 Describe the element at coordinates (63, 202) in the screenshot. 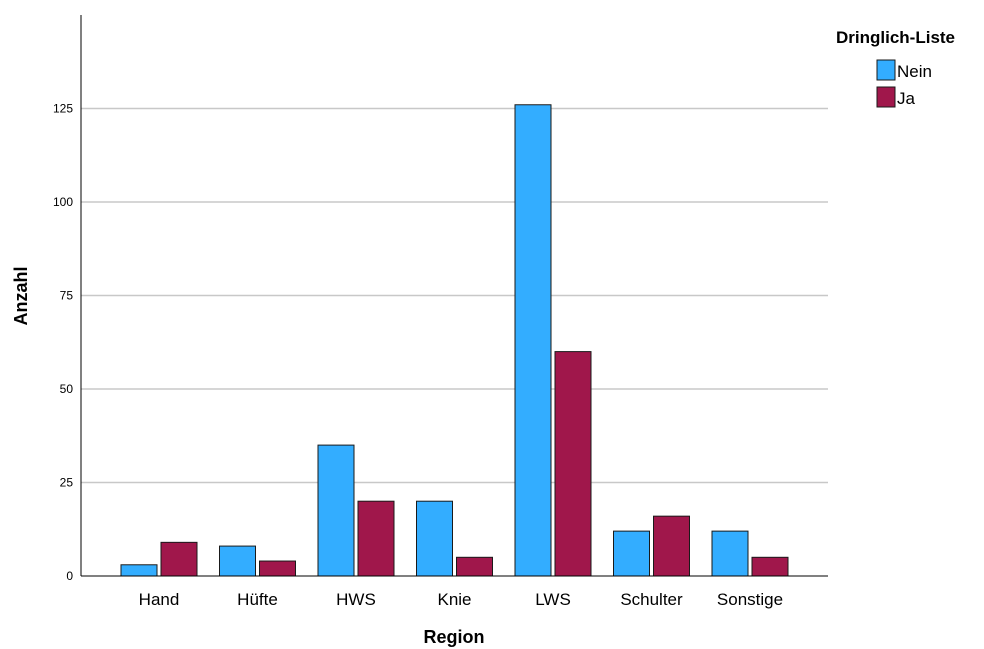

I see `y-tick-label: 100` at that location.